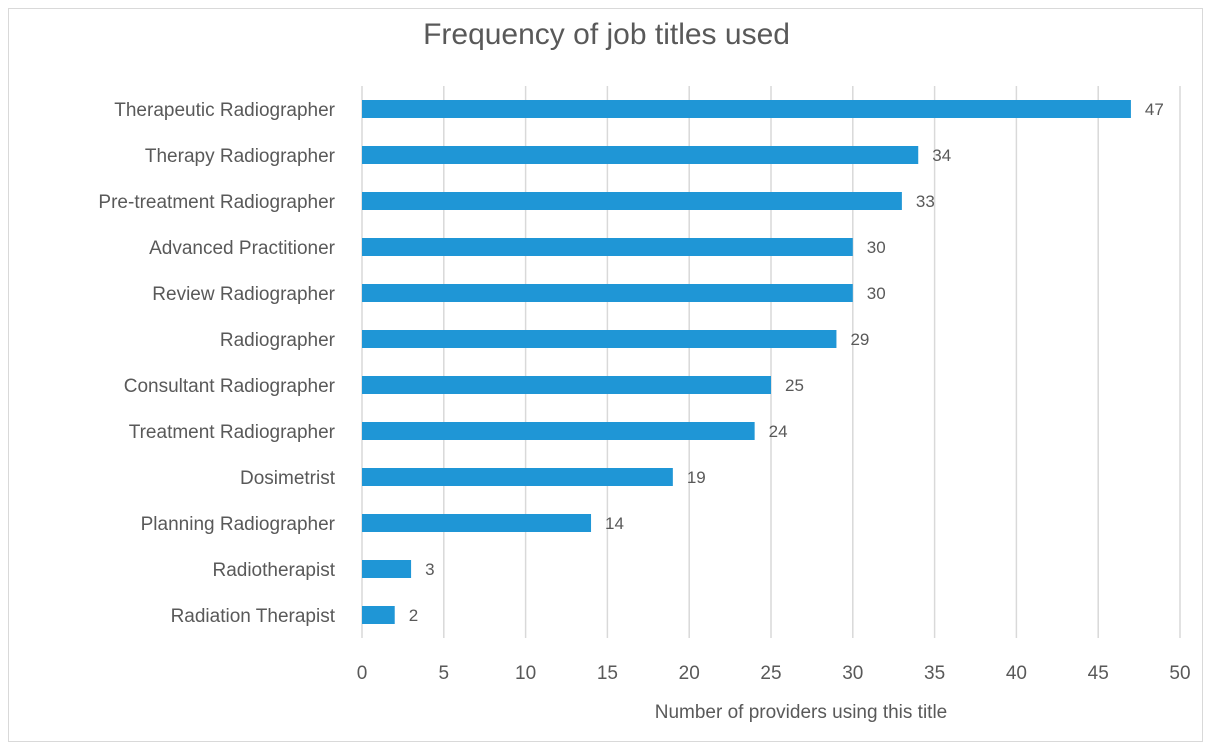 The image size is (1213, 754). Describe the element at coordinates (859, 339) in the screenshot. I see `data-label: 29` at that location.